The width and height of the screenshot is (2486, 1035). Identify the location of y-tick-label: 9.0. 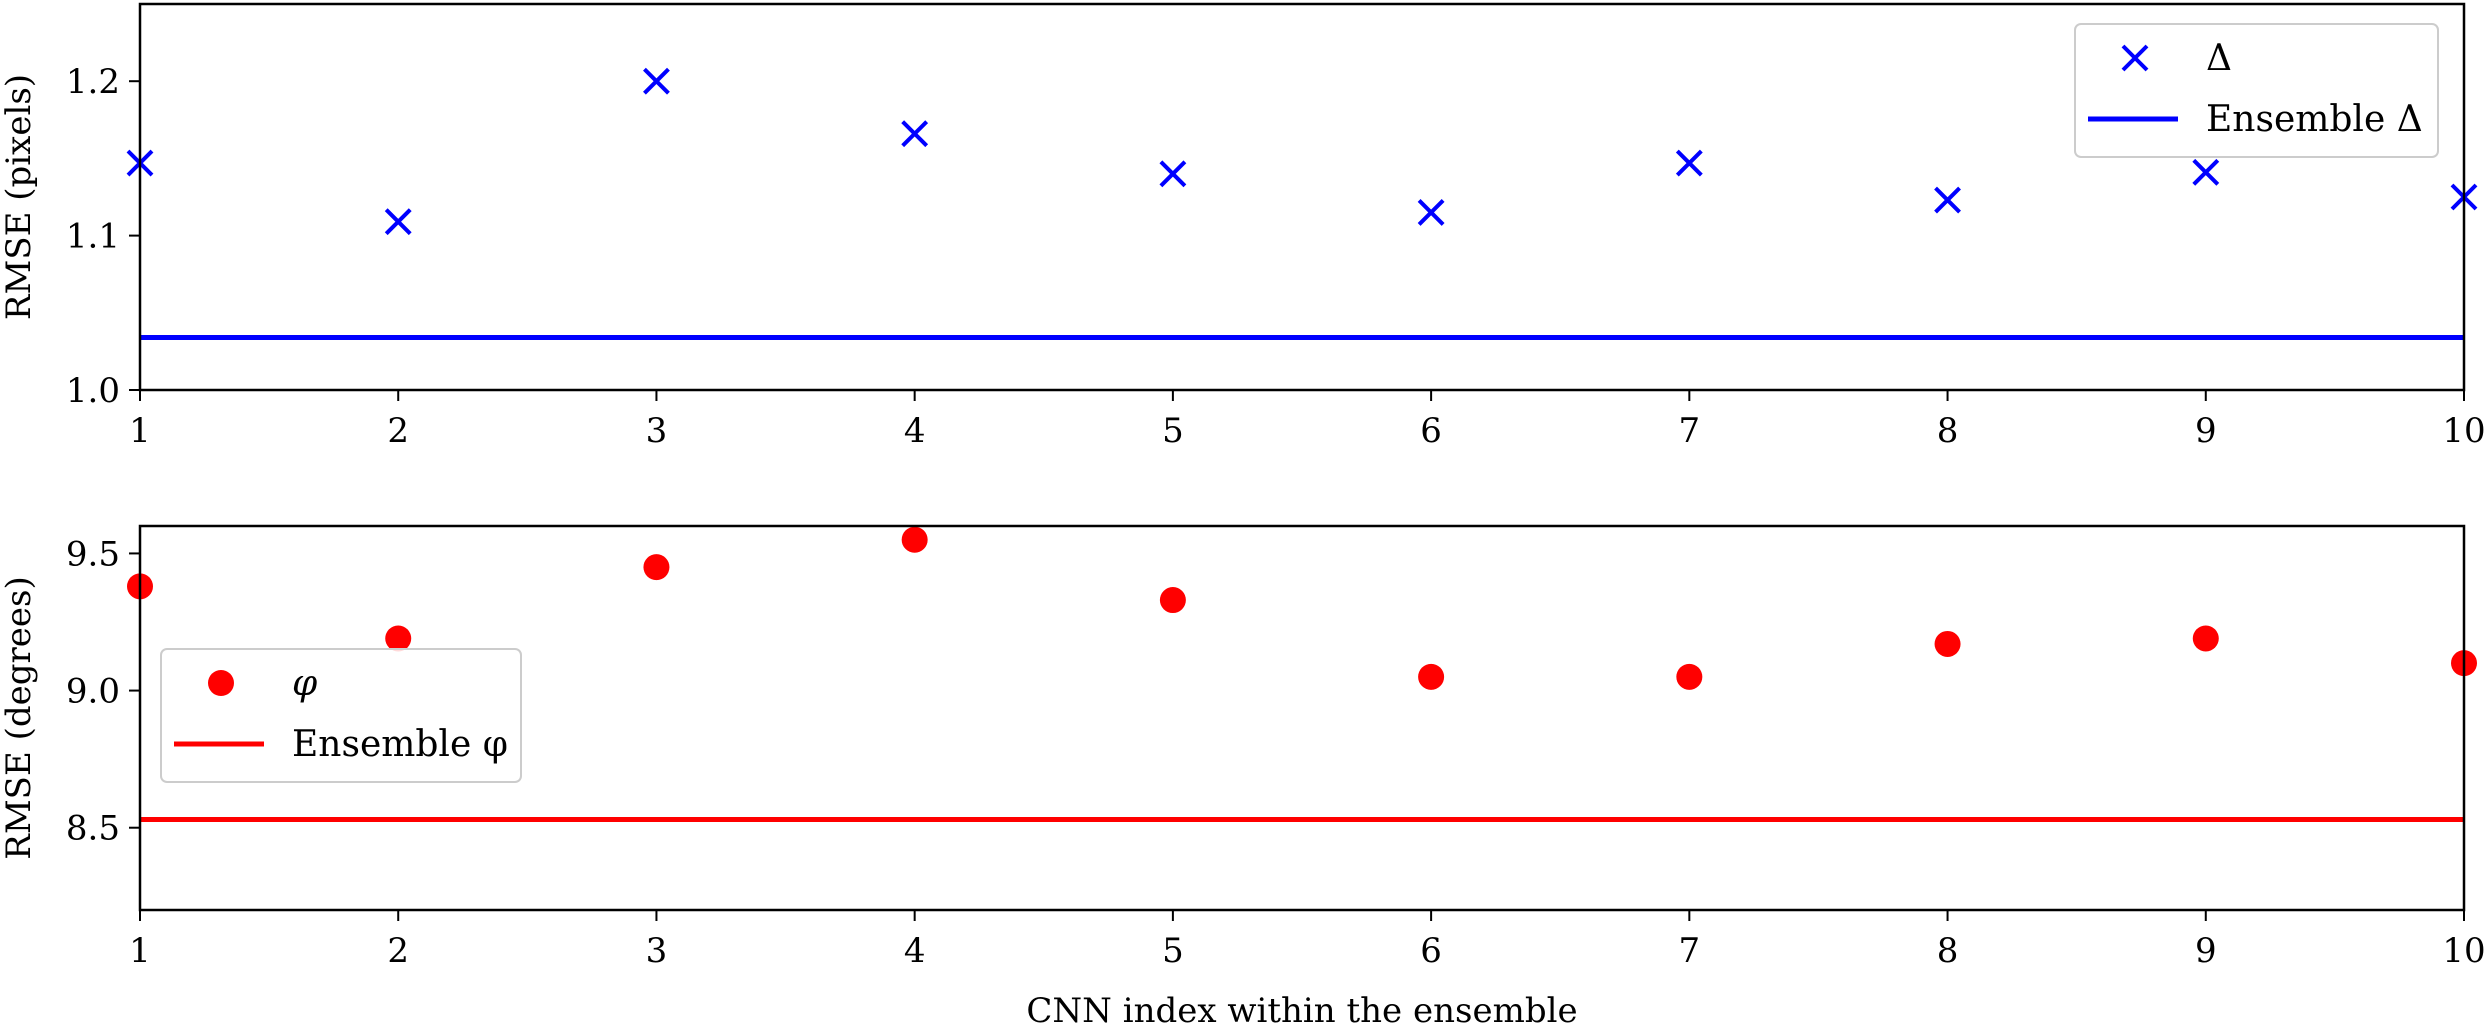
(93, 692).